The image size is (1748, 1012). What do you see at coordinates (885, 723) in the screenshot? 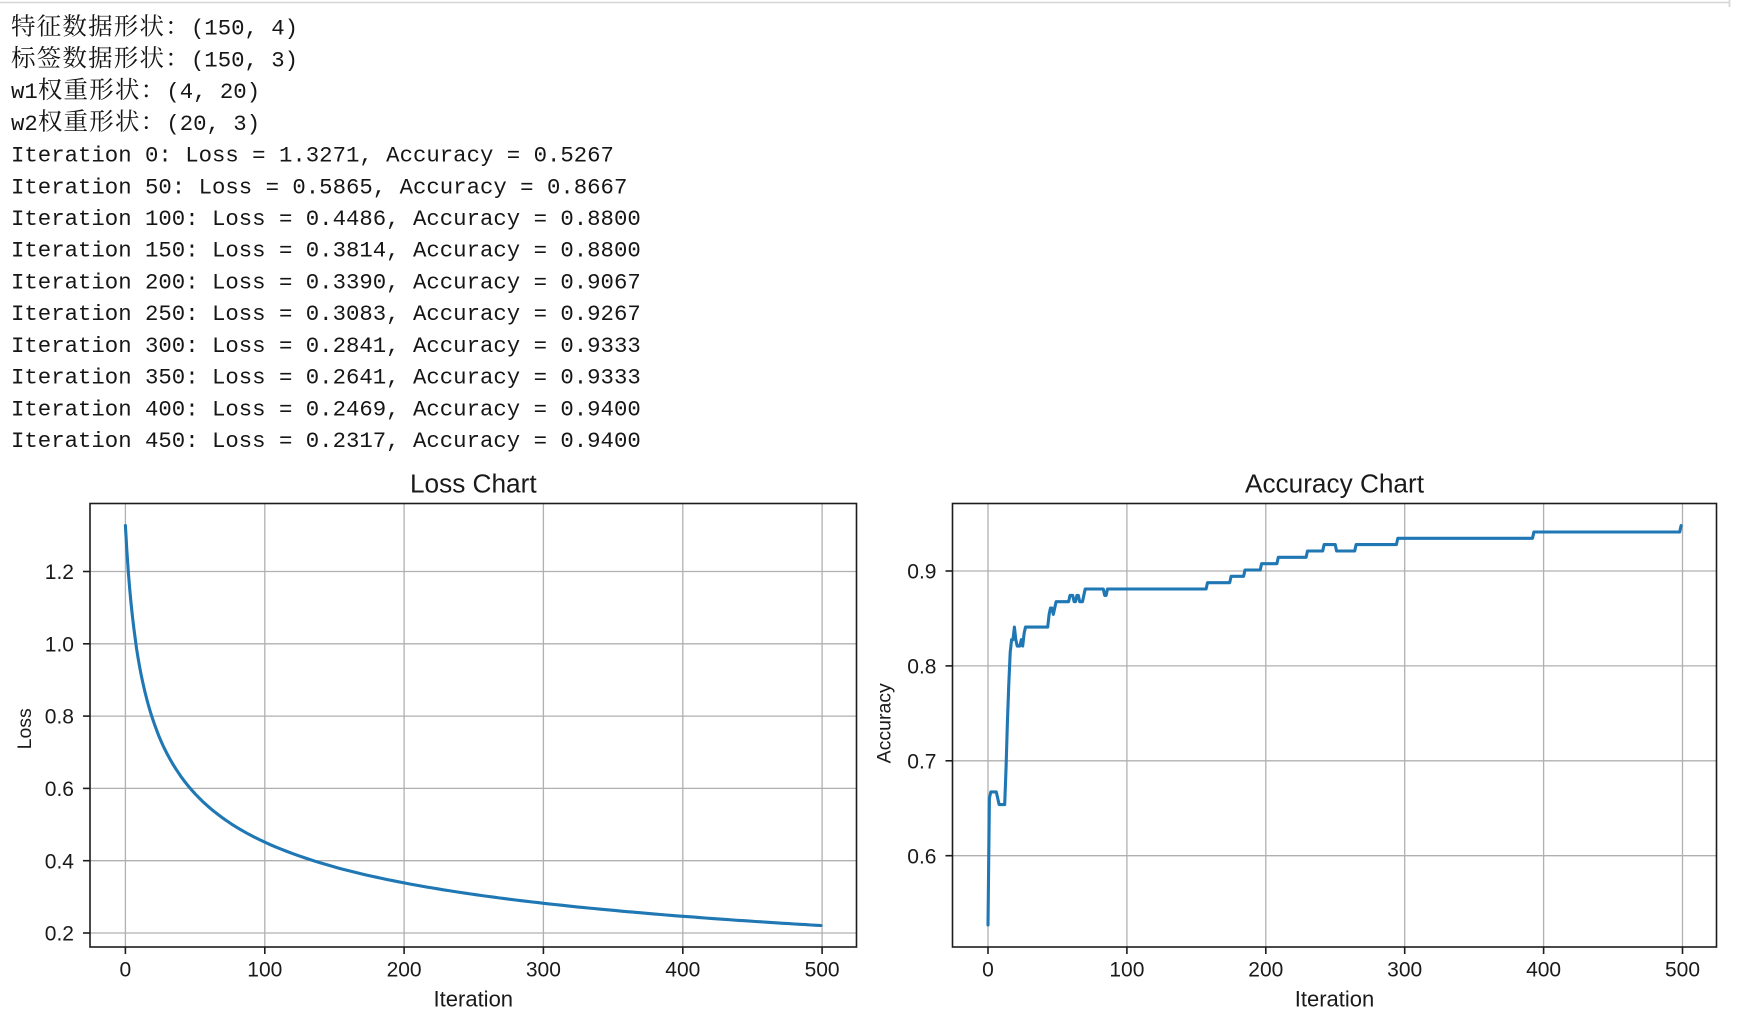
I see `svg-text: Accuracy` at bounding box center [885, 723].